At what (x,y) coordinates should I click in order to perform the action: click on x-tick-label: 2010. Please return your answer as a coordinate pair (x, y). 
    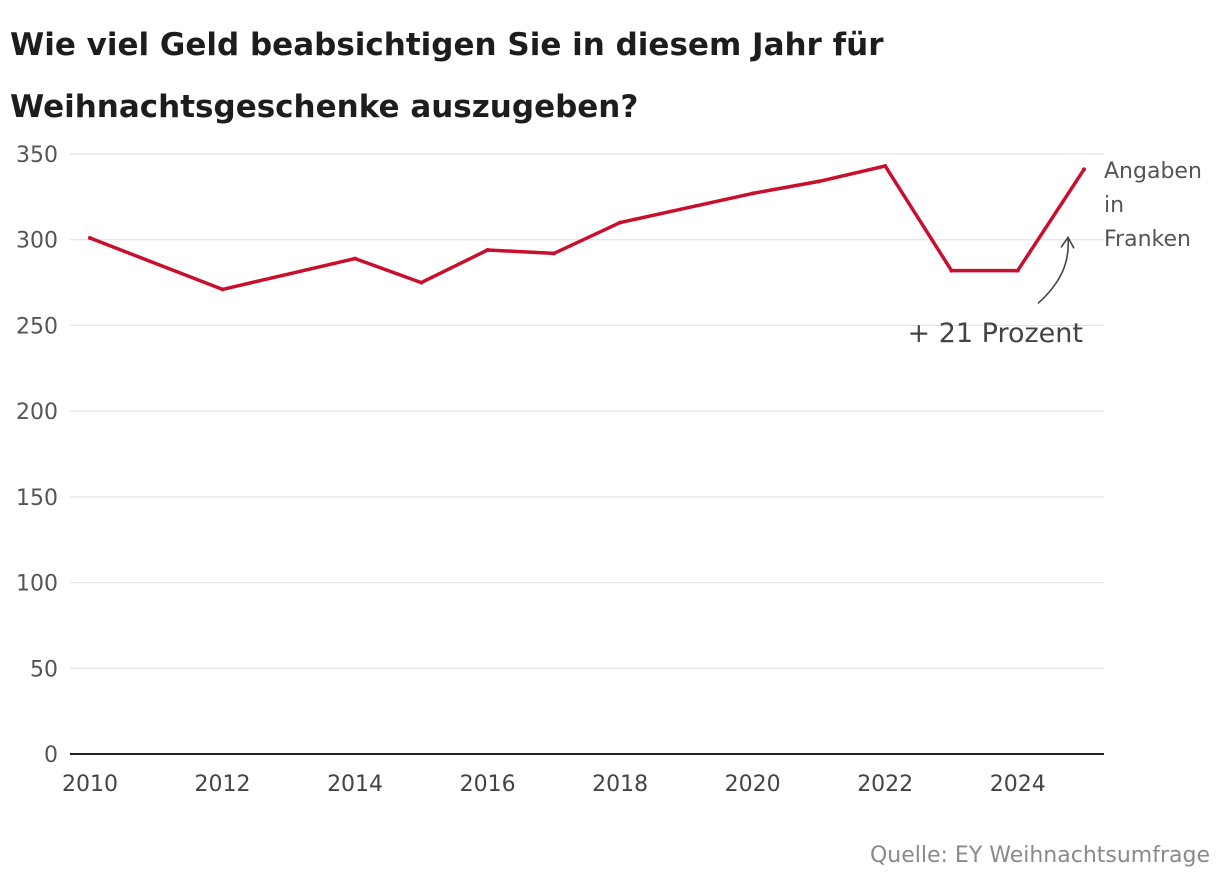
    Looking at the image, I should click on (90, 784).